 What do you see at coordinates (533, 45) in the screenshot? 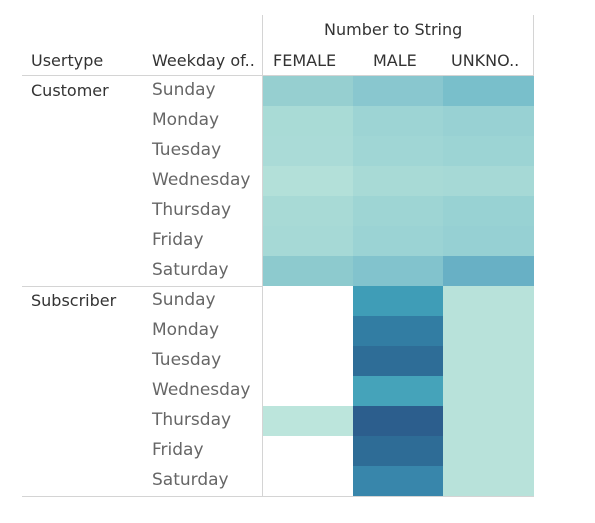
I see `column-header-right-edge` at bounding box center [533, 45].